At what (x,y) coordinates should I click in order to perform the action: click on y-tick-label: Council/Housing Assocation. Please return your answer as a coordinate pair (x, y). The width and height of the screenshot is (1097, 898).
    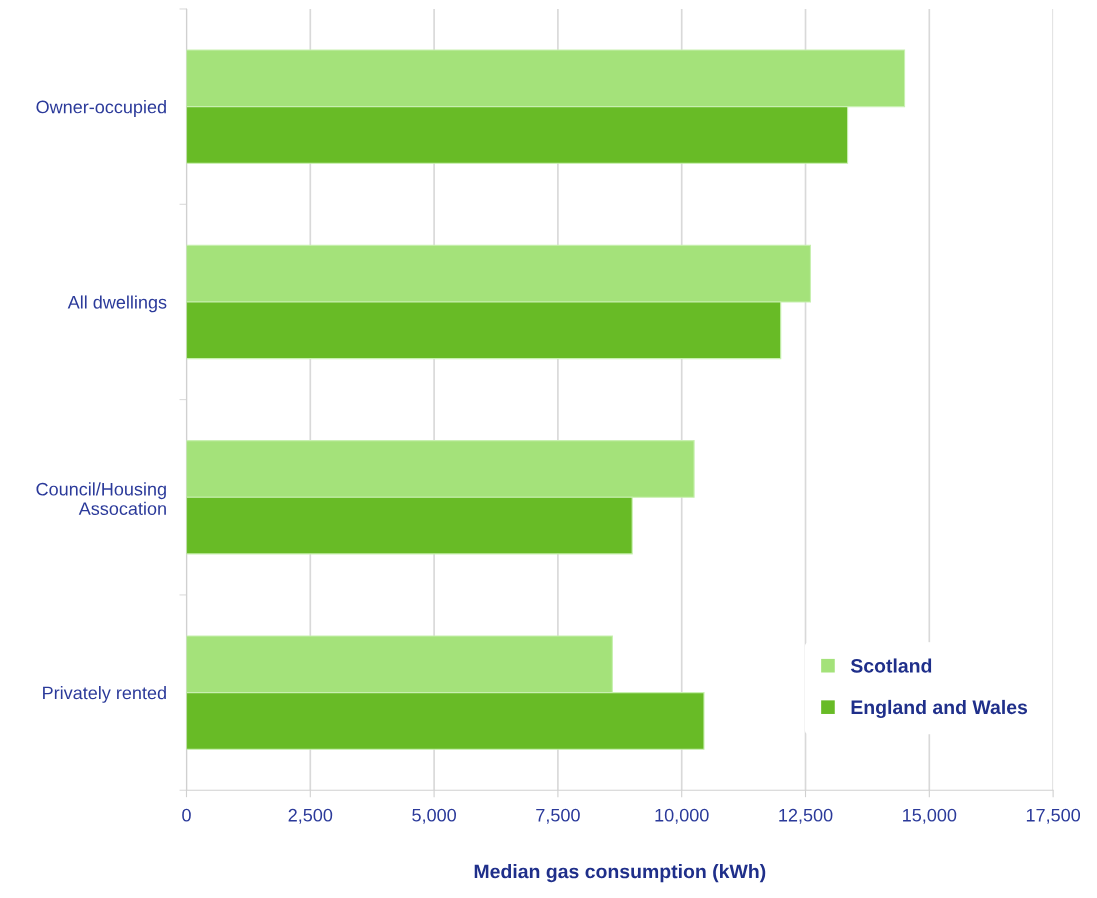
    Looking at the image, I should click on (101, 499).